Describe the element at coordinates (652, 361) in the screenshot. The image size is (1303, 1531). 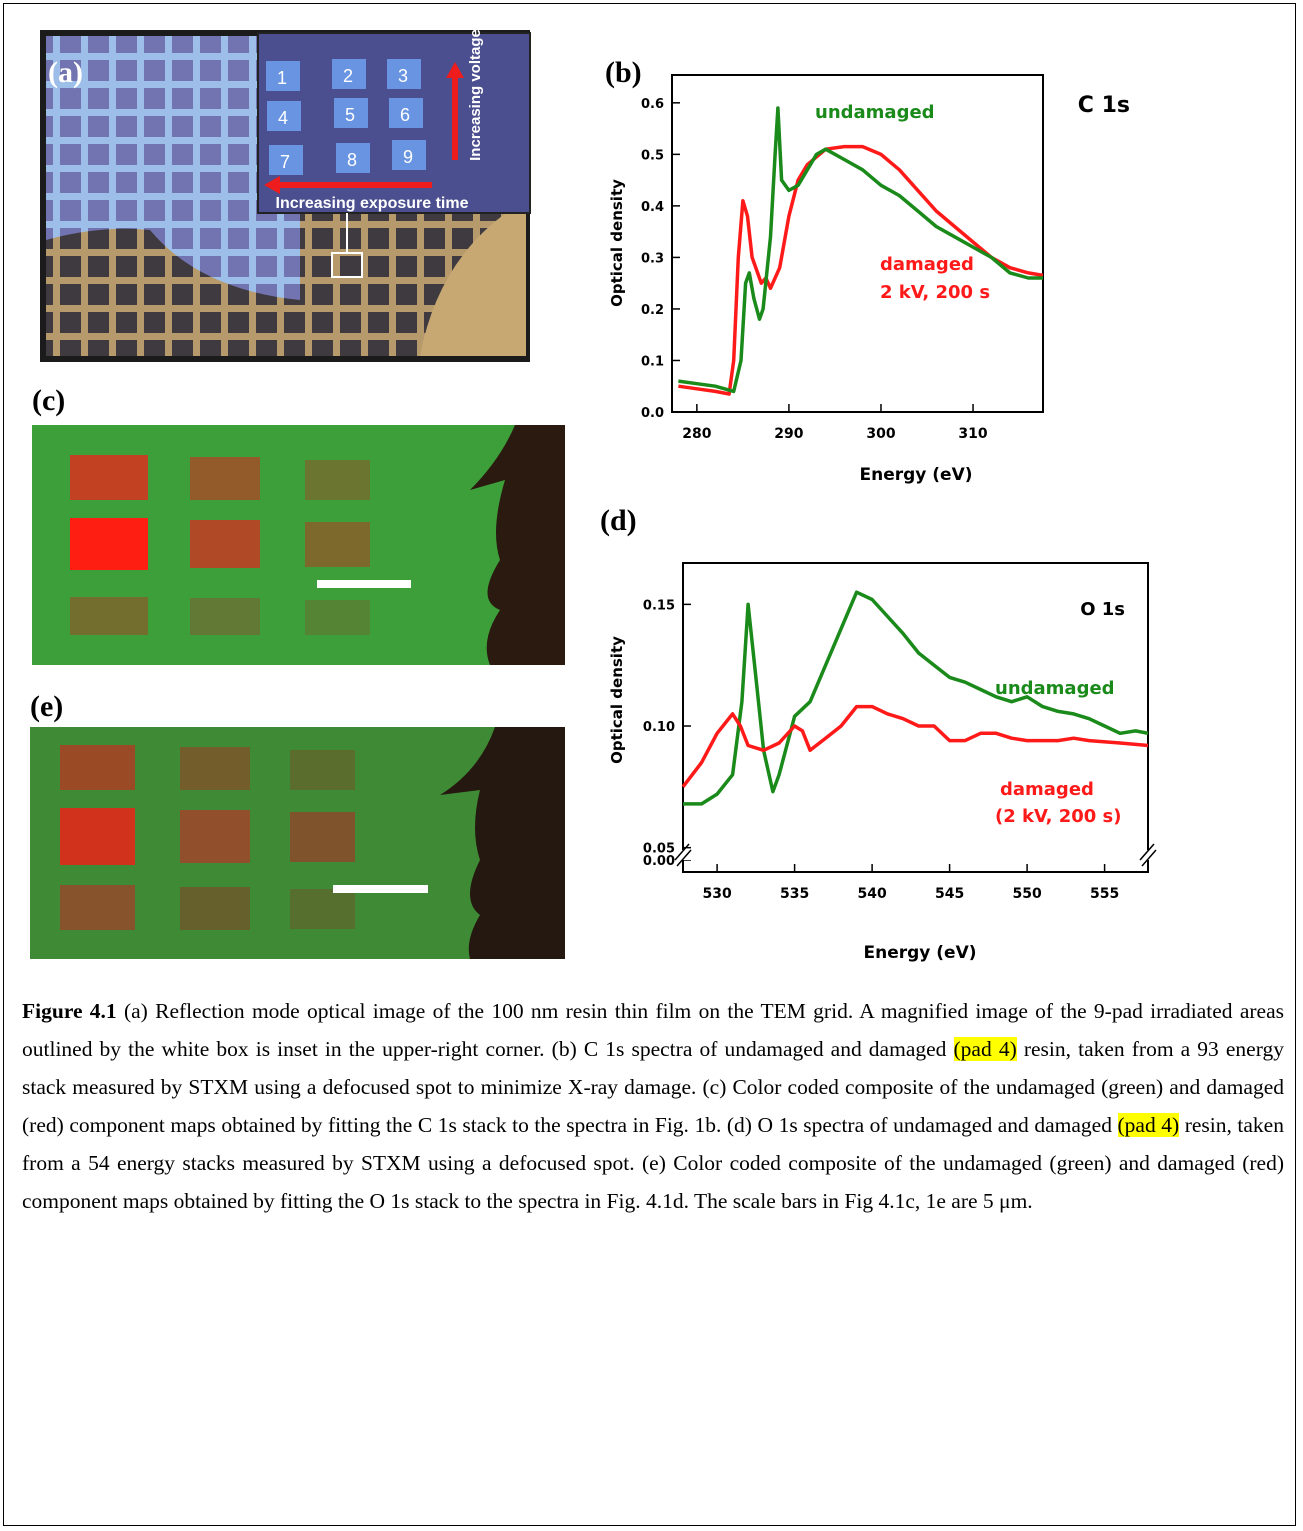
I see `y-tick-label: 0.1` at that location.